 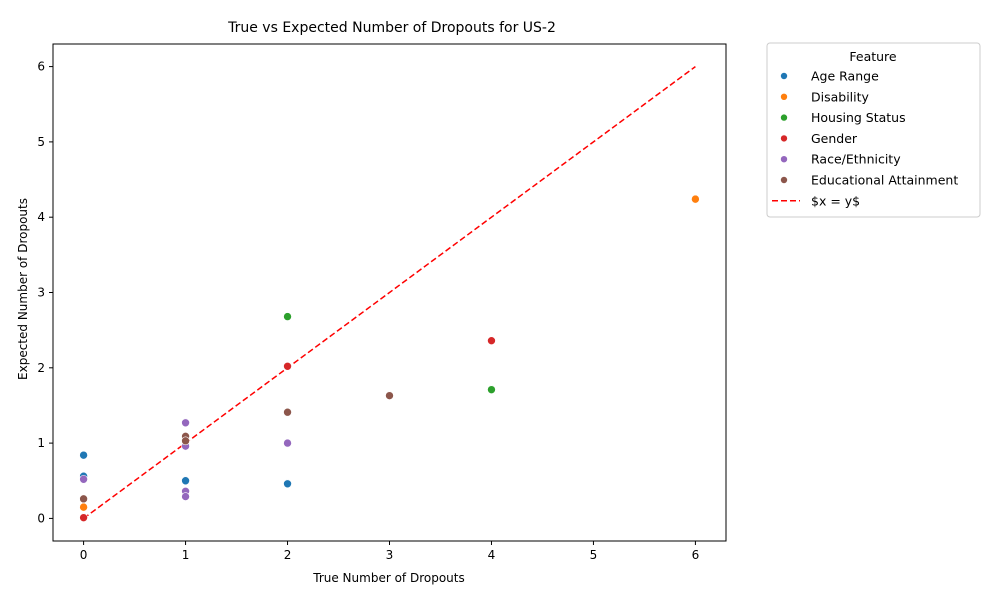 What do you see at coordinates (858, 117) in the screenshot?
I see `legend-label: Housing Status` at bounding box center [858, 117].